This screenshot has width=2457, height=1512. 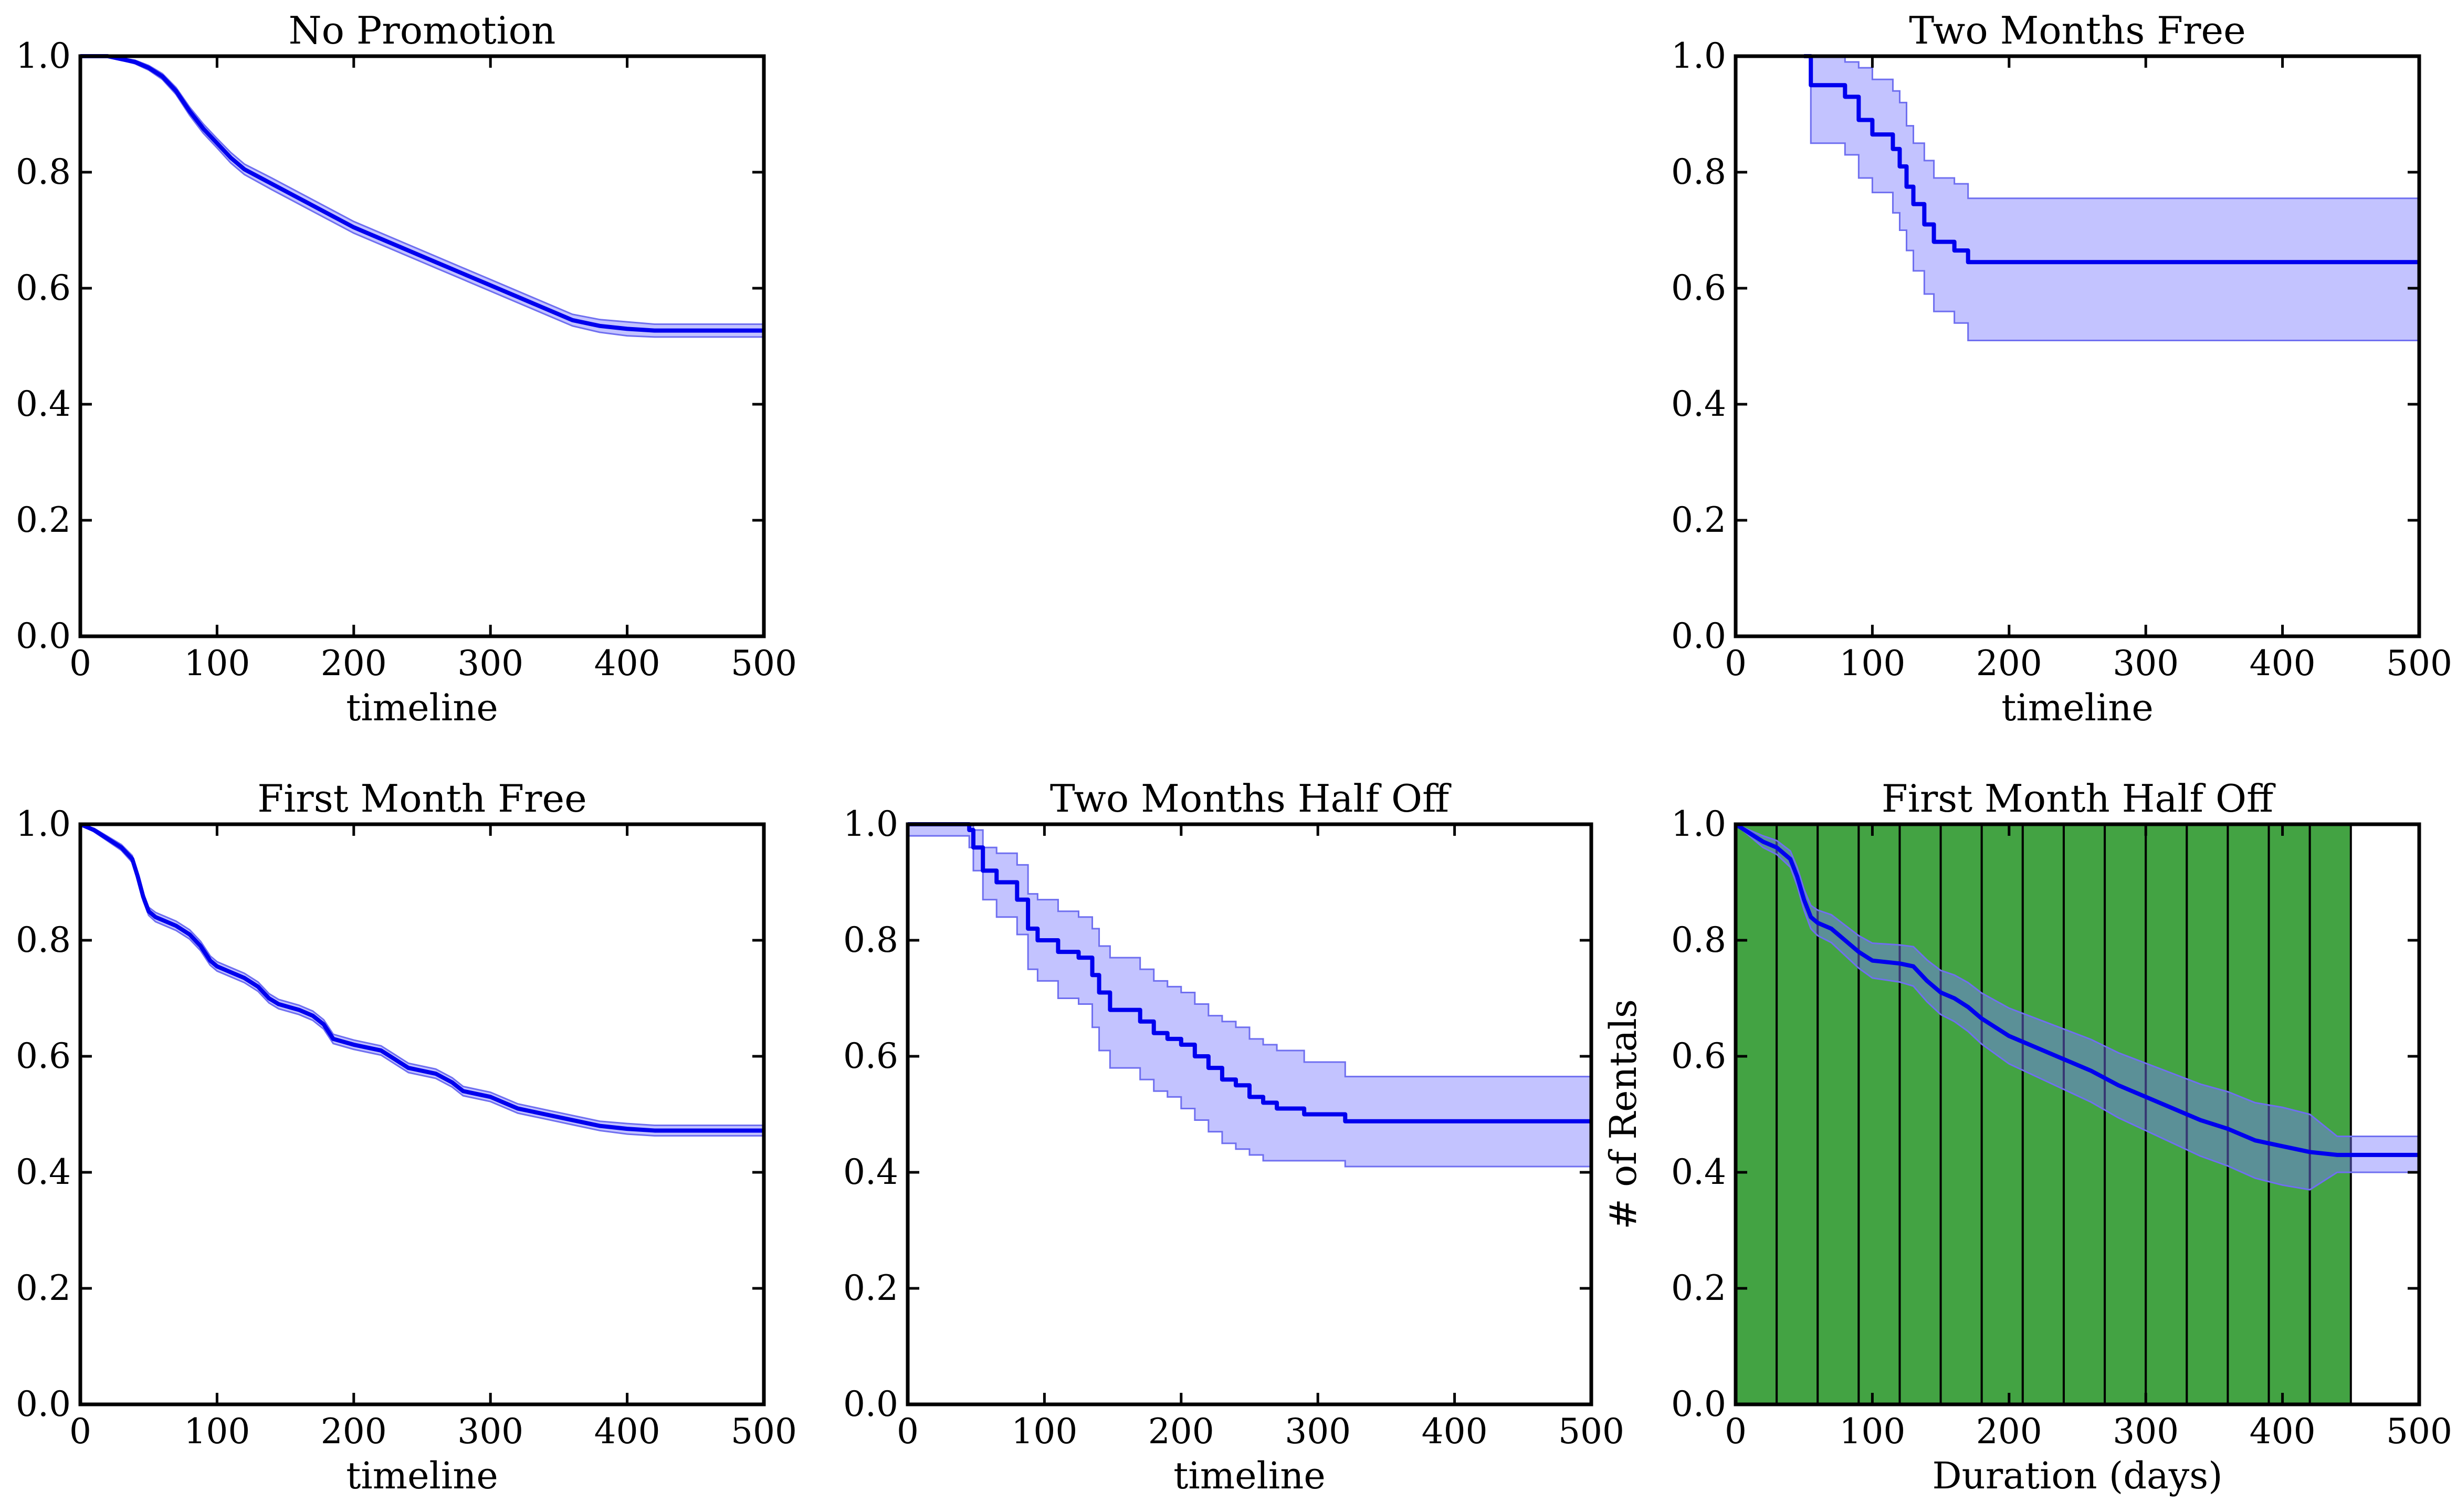 What do you see at coordinates (2079, 798) in the screenshot?
I see `chart-title: First Month Half Off` at bounding box center [2079, 798].